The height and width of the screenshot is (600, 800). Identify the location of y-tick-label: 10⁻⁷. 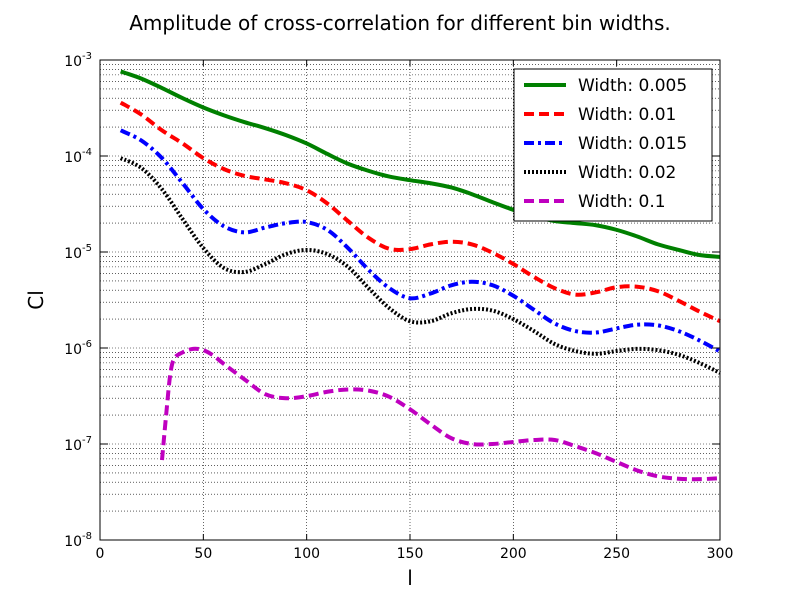
(78, 444).